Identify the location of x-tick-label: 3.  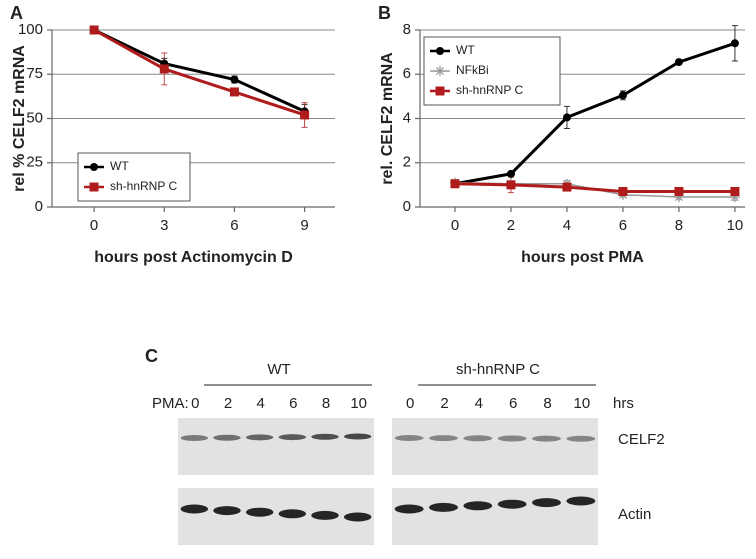
(164, 225).